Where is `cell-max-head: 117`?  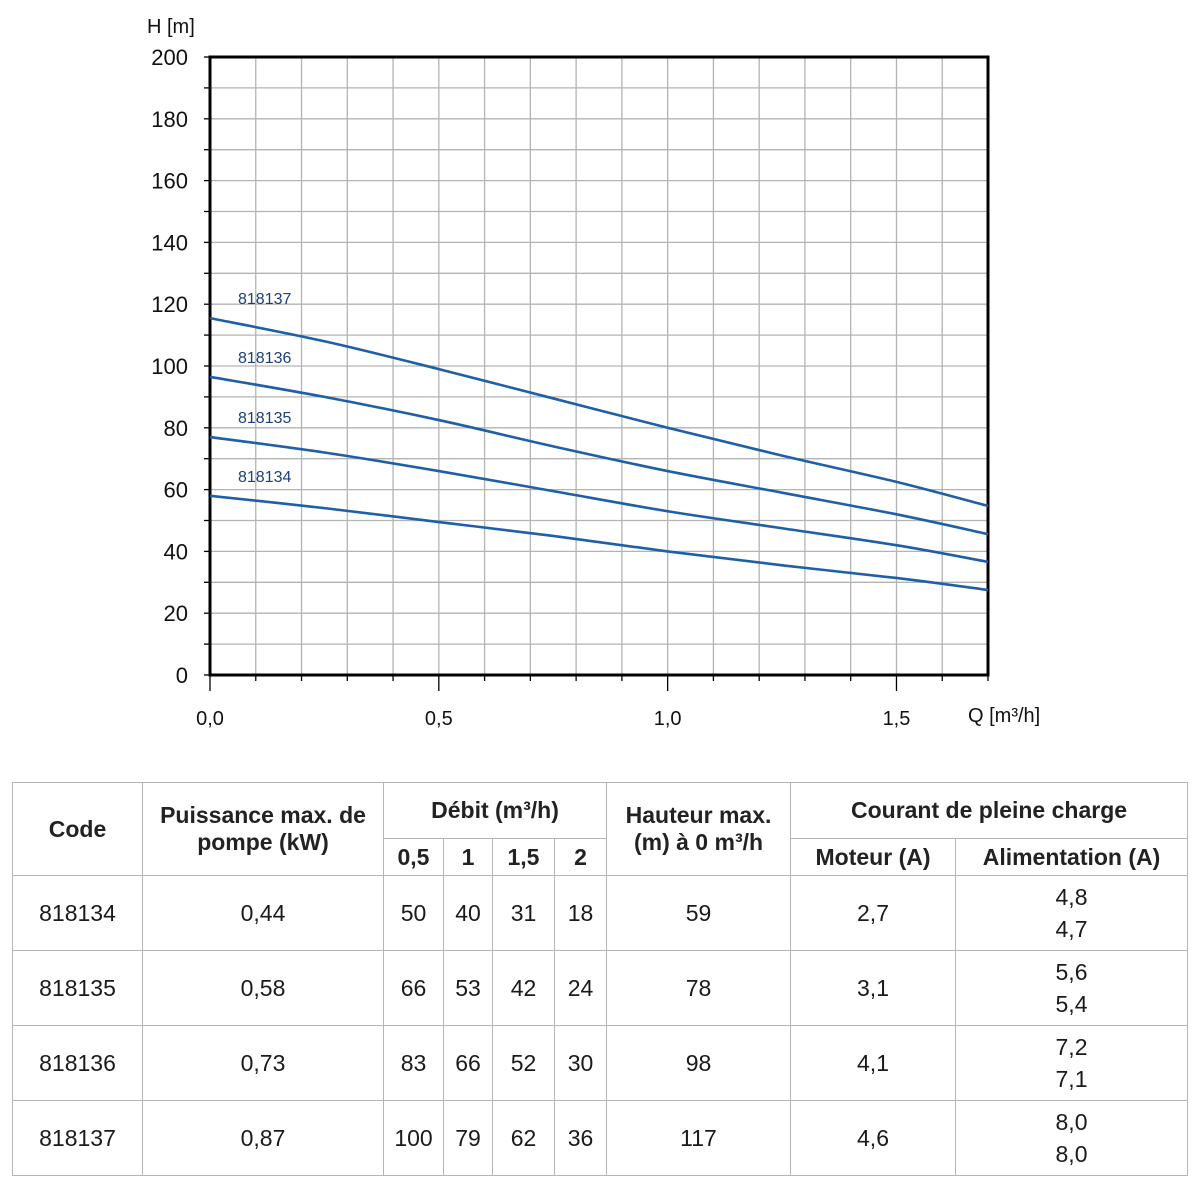
cell-max-head: 117 is located at coordinates (699, 1138).